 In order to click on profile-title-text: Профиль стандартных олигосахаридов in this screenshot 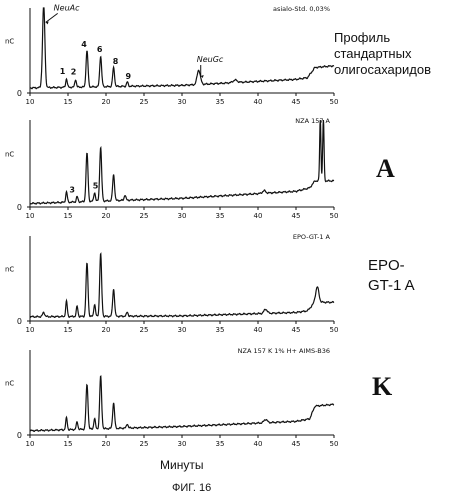, I will do `click(401, 54)`.